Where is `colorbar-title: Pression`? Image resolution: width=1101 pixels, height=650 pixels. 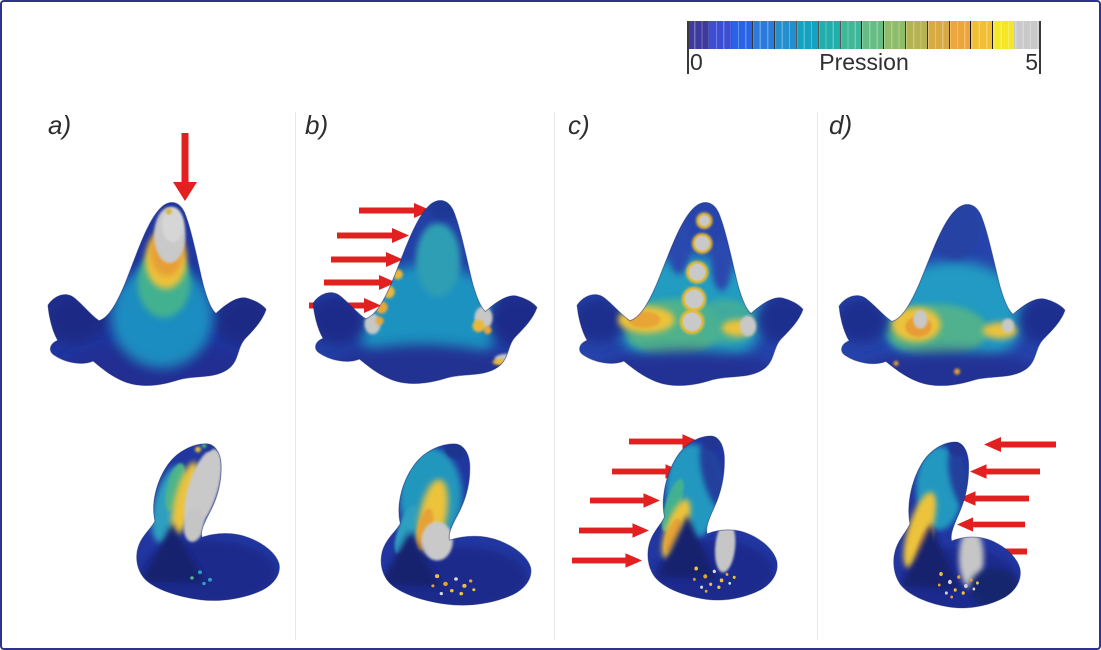
colorbar-title: Pression is located at coordinates (864, 62).